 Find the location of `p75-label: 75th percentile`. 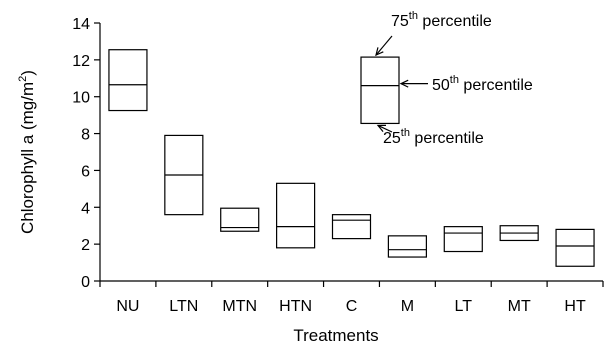

p75-label: 75th percentile is located at coordinates (441, 20).